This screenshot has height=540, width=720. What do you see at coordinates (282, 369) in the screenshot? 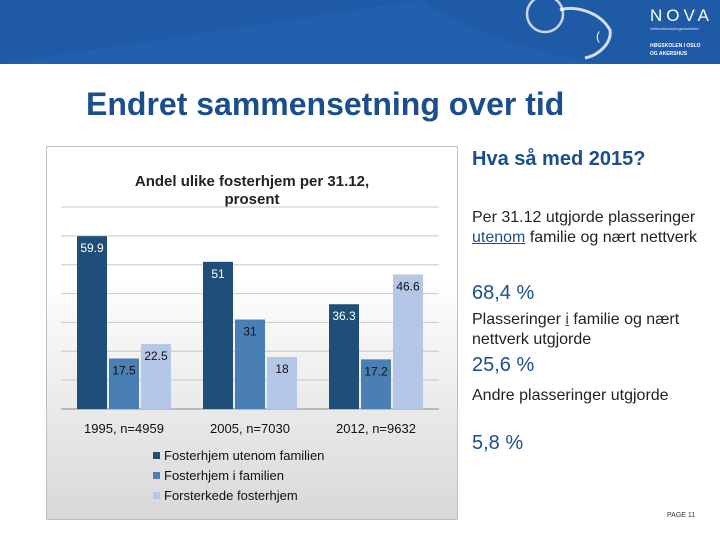
I see `data-label: 18` at bounding box center [282, 369].